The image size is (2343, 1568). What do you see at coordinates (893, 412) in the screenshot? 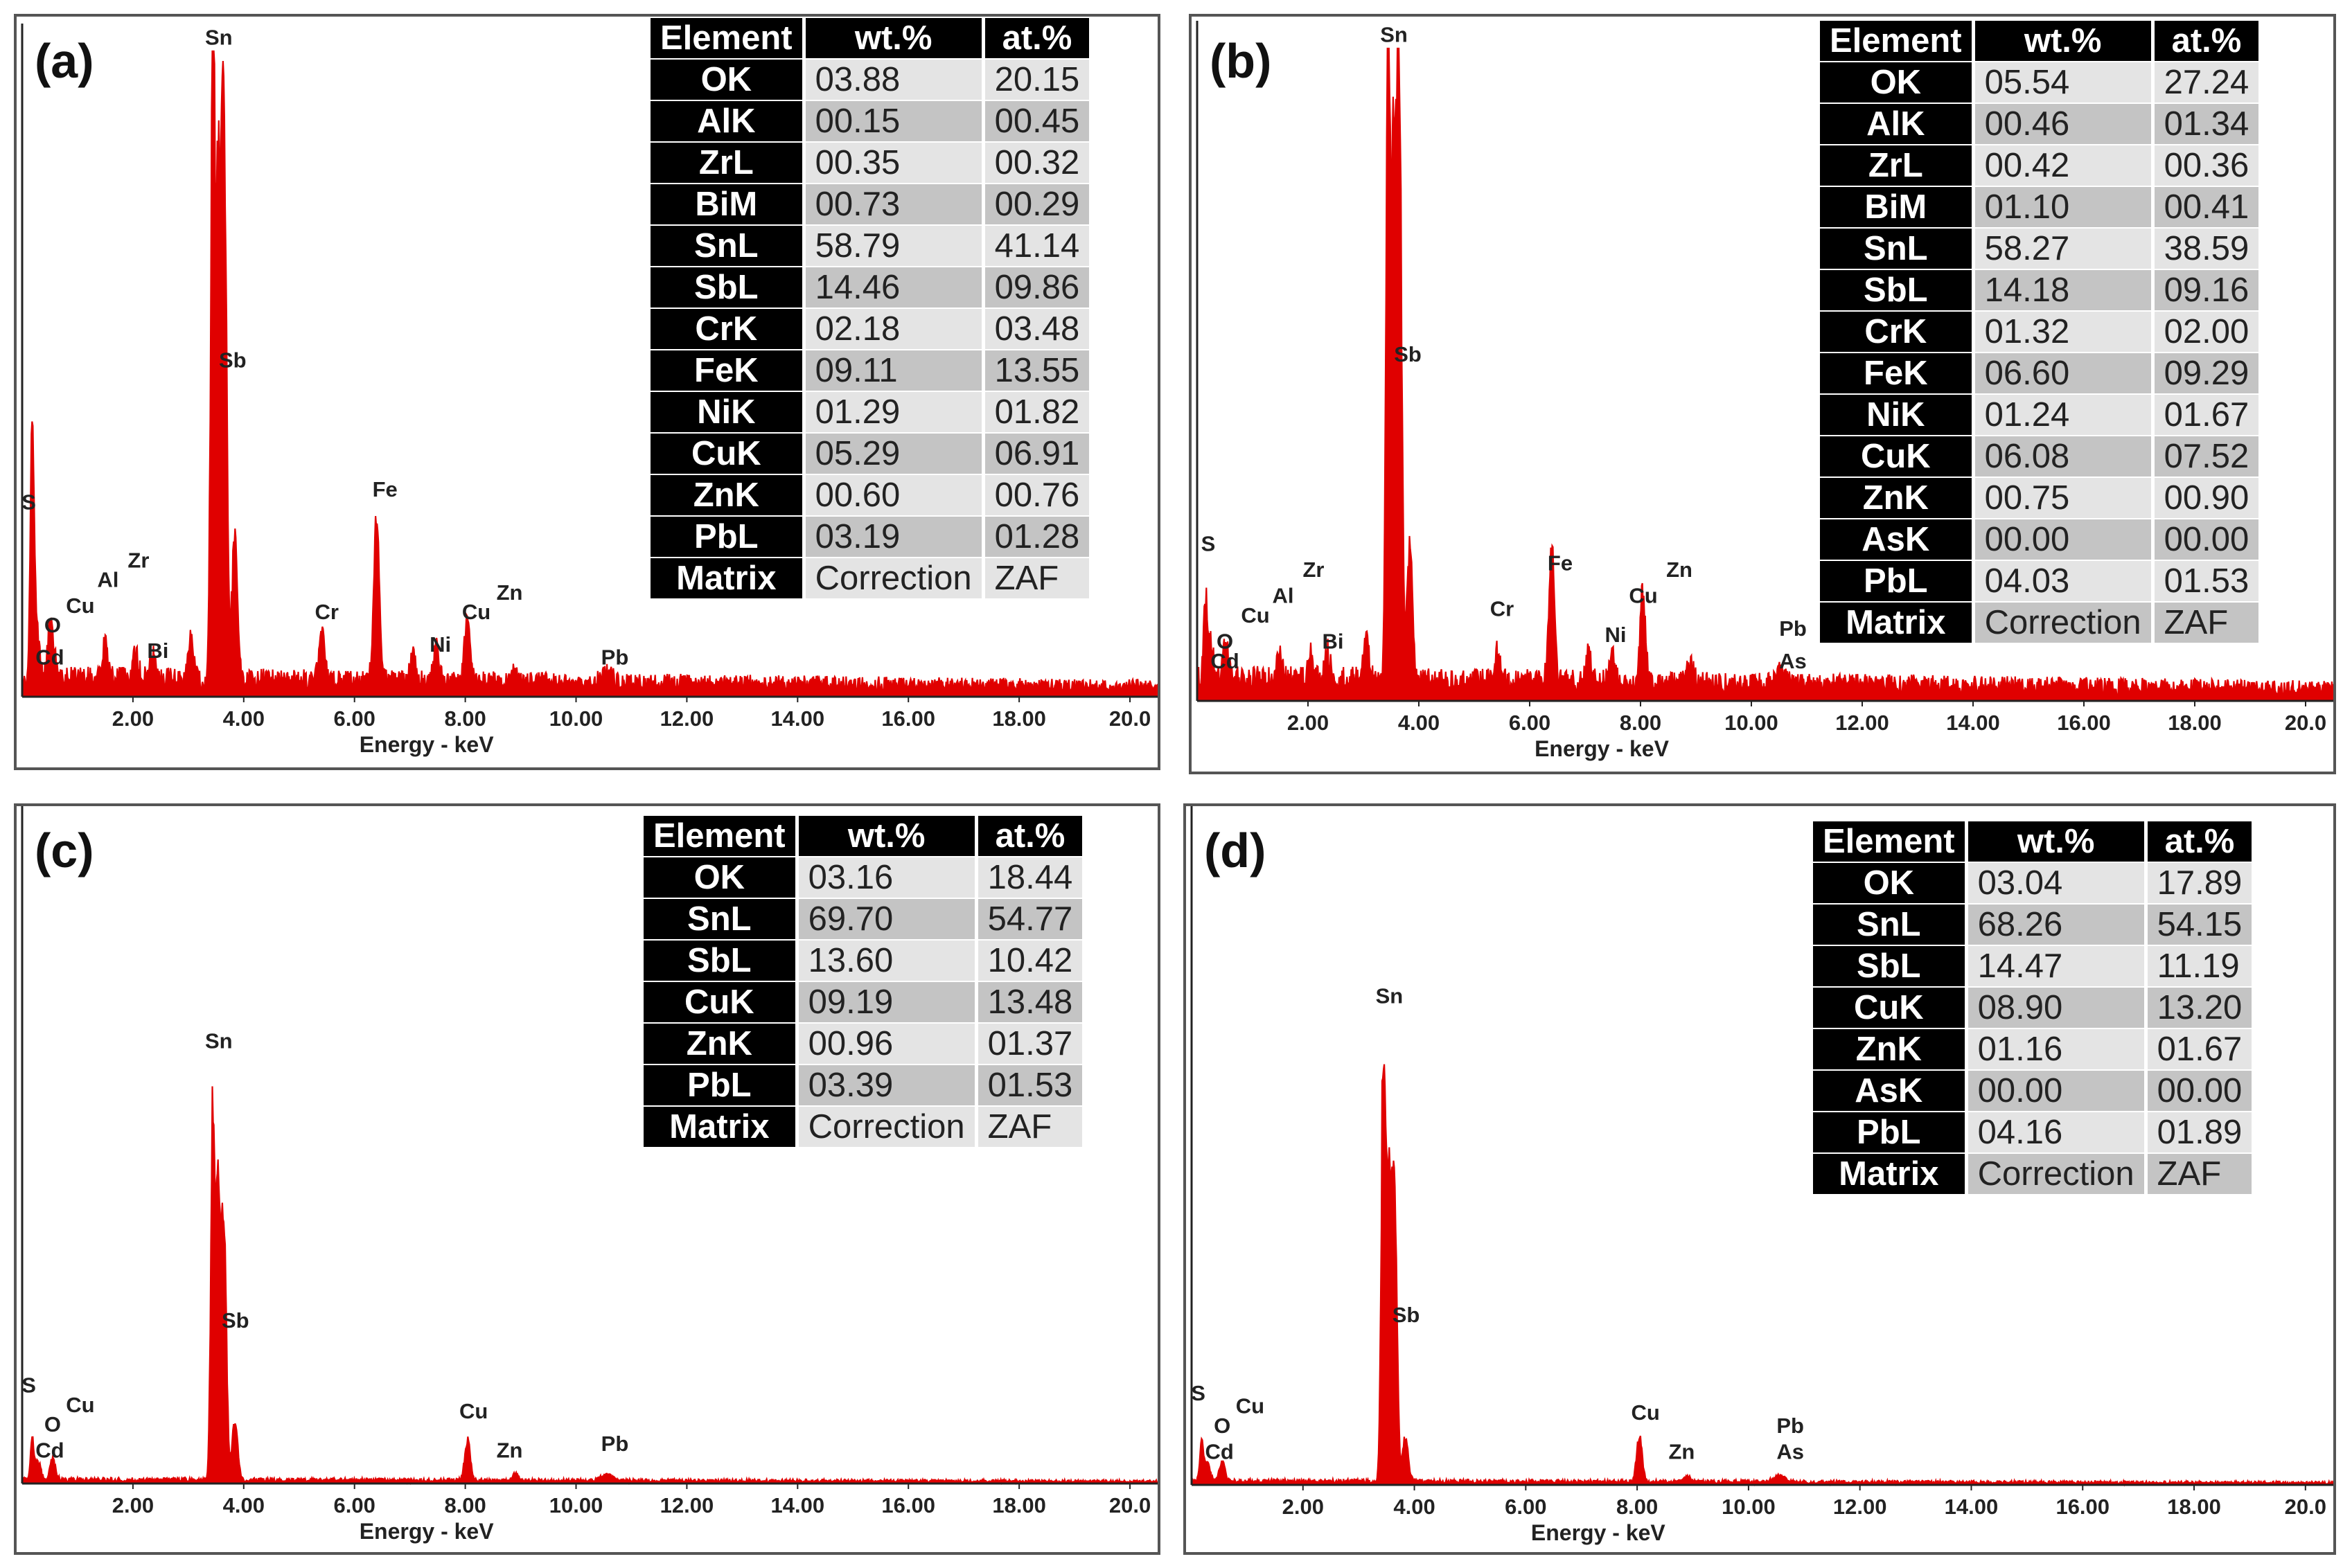
I see `wt-cell: 01.29` at bounding box center [893, 412].